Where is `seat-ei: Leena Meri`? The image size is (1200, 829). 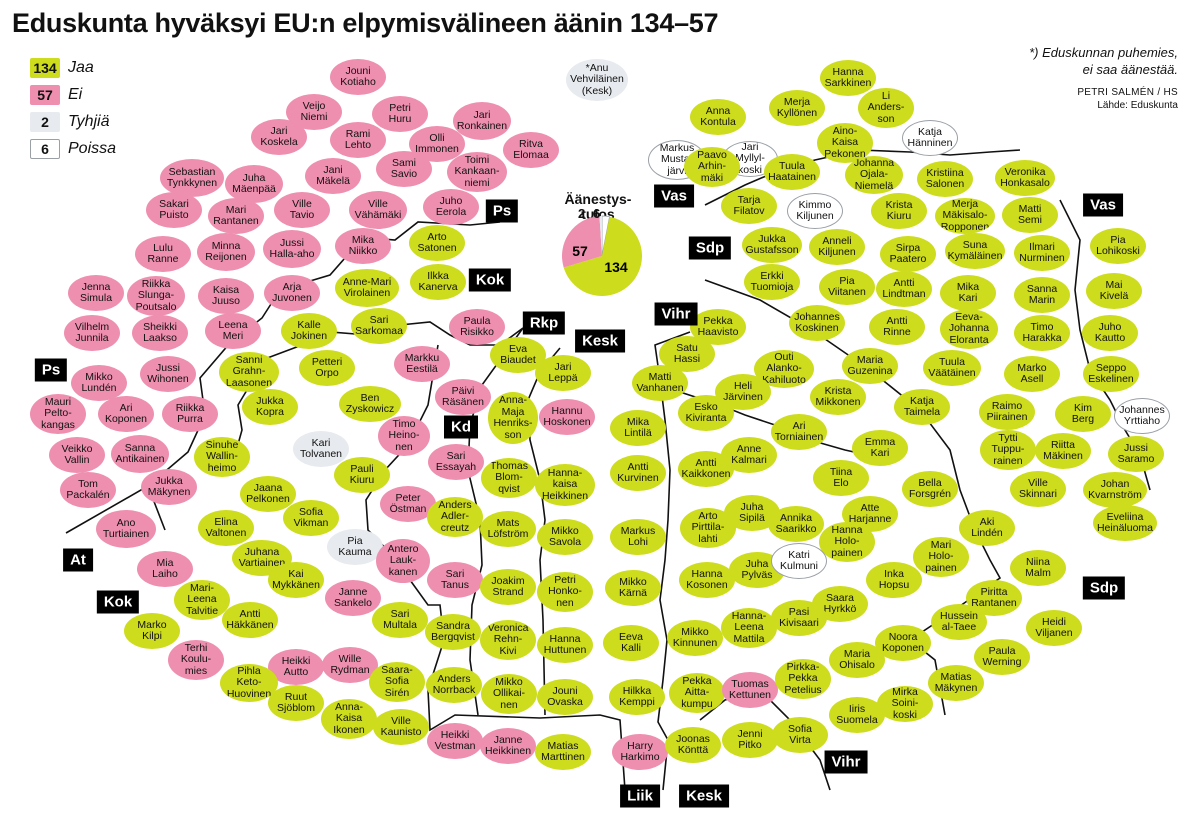 seat-ei: Leena Meri is located at coordinates (233, 331).